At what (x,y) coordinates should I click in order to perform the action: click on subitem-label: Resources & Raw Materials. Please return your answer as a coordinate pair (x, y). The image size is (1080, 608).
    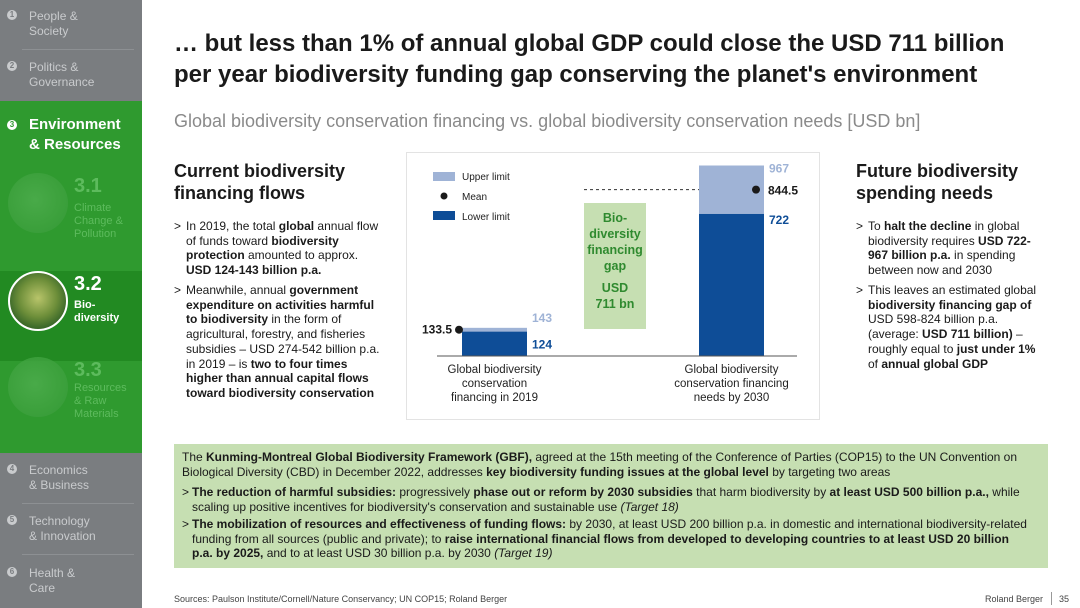
    Looking at the image, I should click on (100, 401).